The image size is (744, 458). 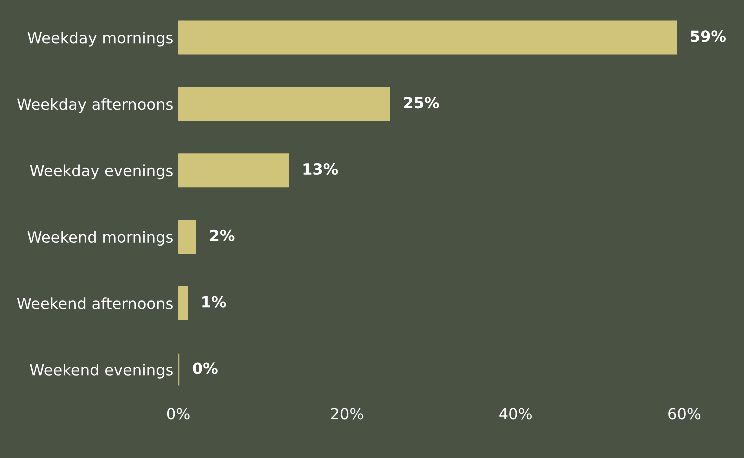 I want to click on data-label: 2%, so click(x=222, y=236).